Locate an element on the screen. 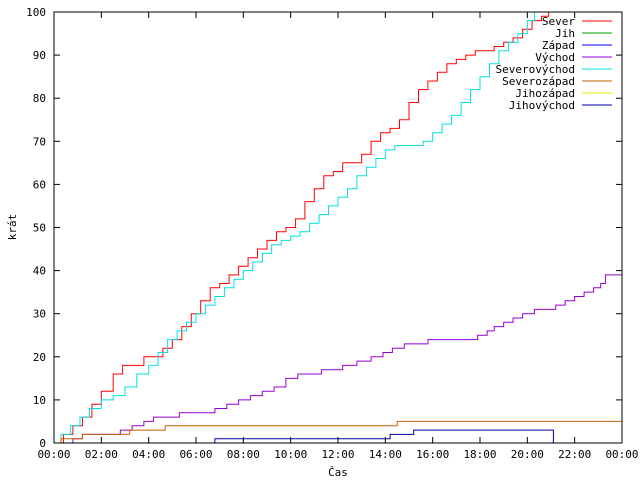  x-tick-label: 22:00 is located at coordinates (574, 454).